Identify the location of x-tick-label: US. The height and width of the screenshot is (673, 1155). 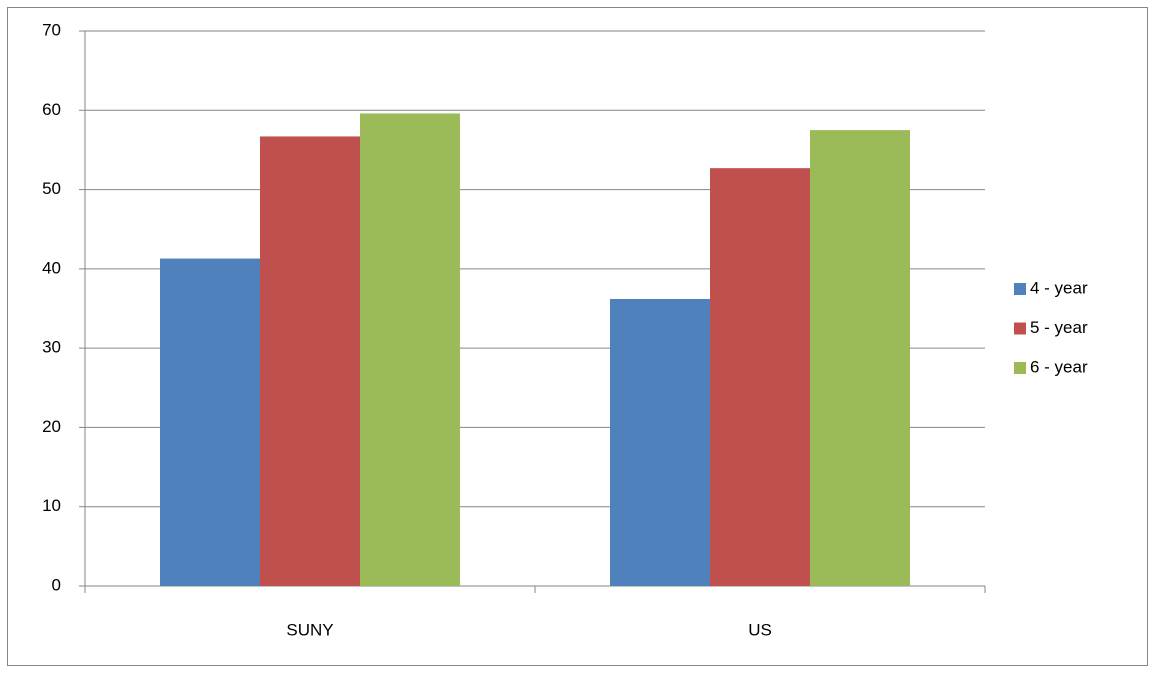
(760, 629).